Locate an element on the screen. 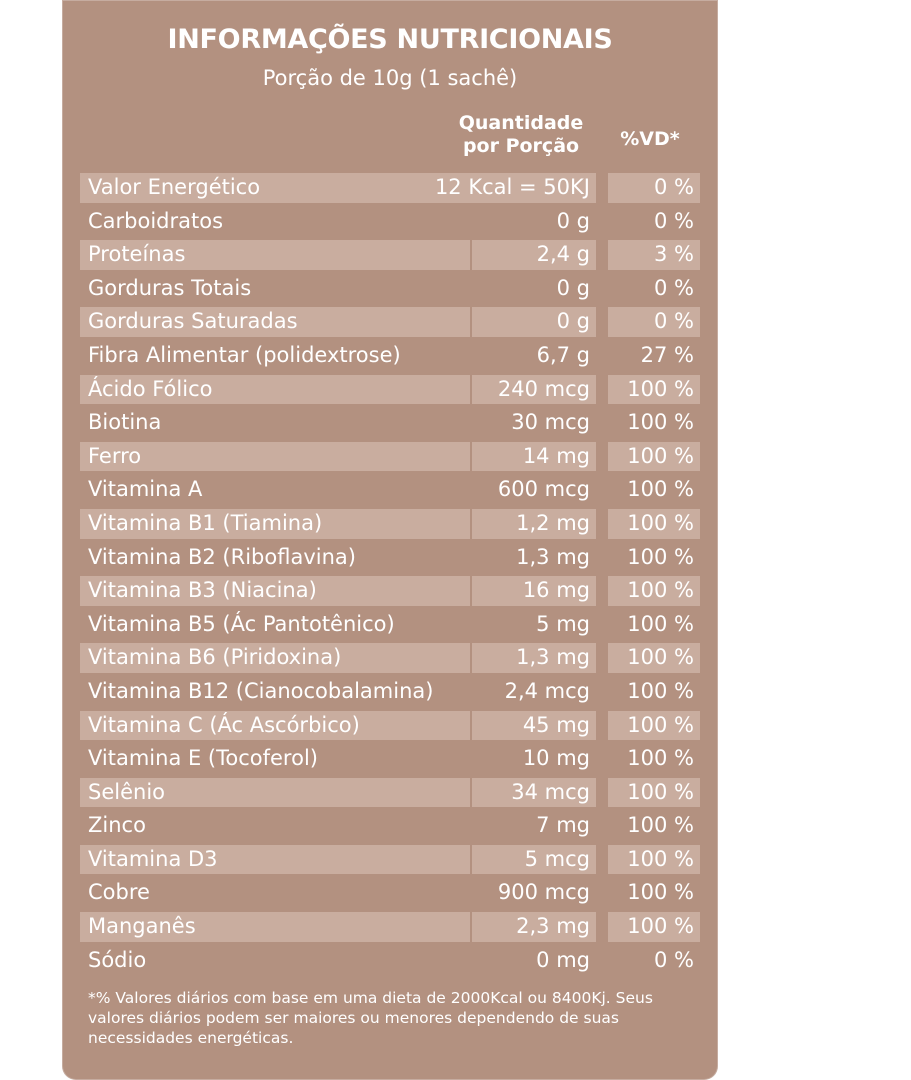 The width and height of the screenshot is (911, 1080). nutrient-quantity: 5 mg is located at coordinates (563, 623).